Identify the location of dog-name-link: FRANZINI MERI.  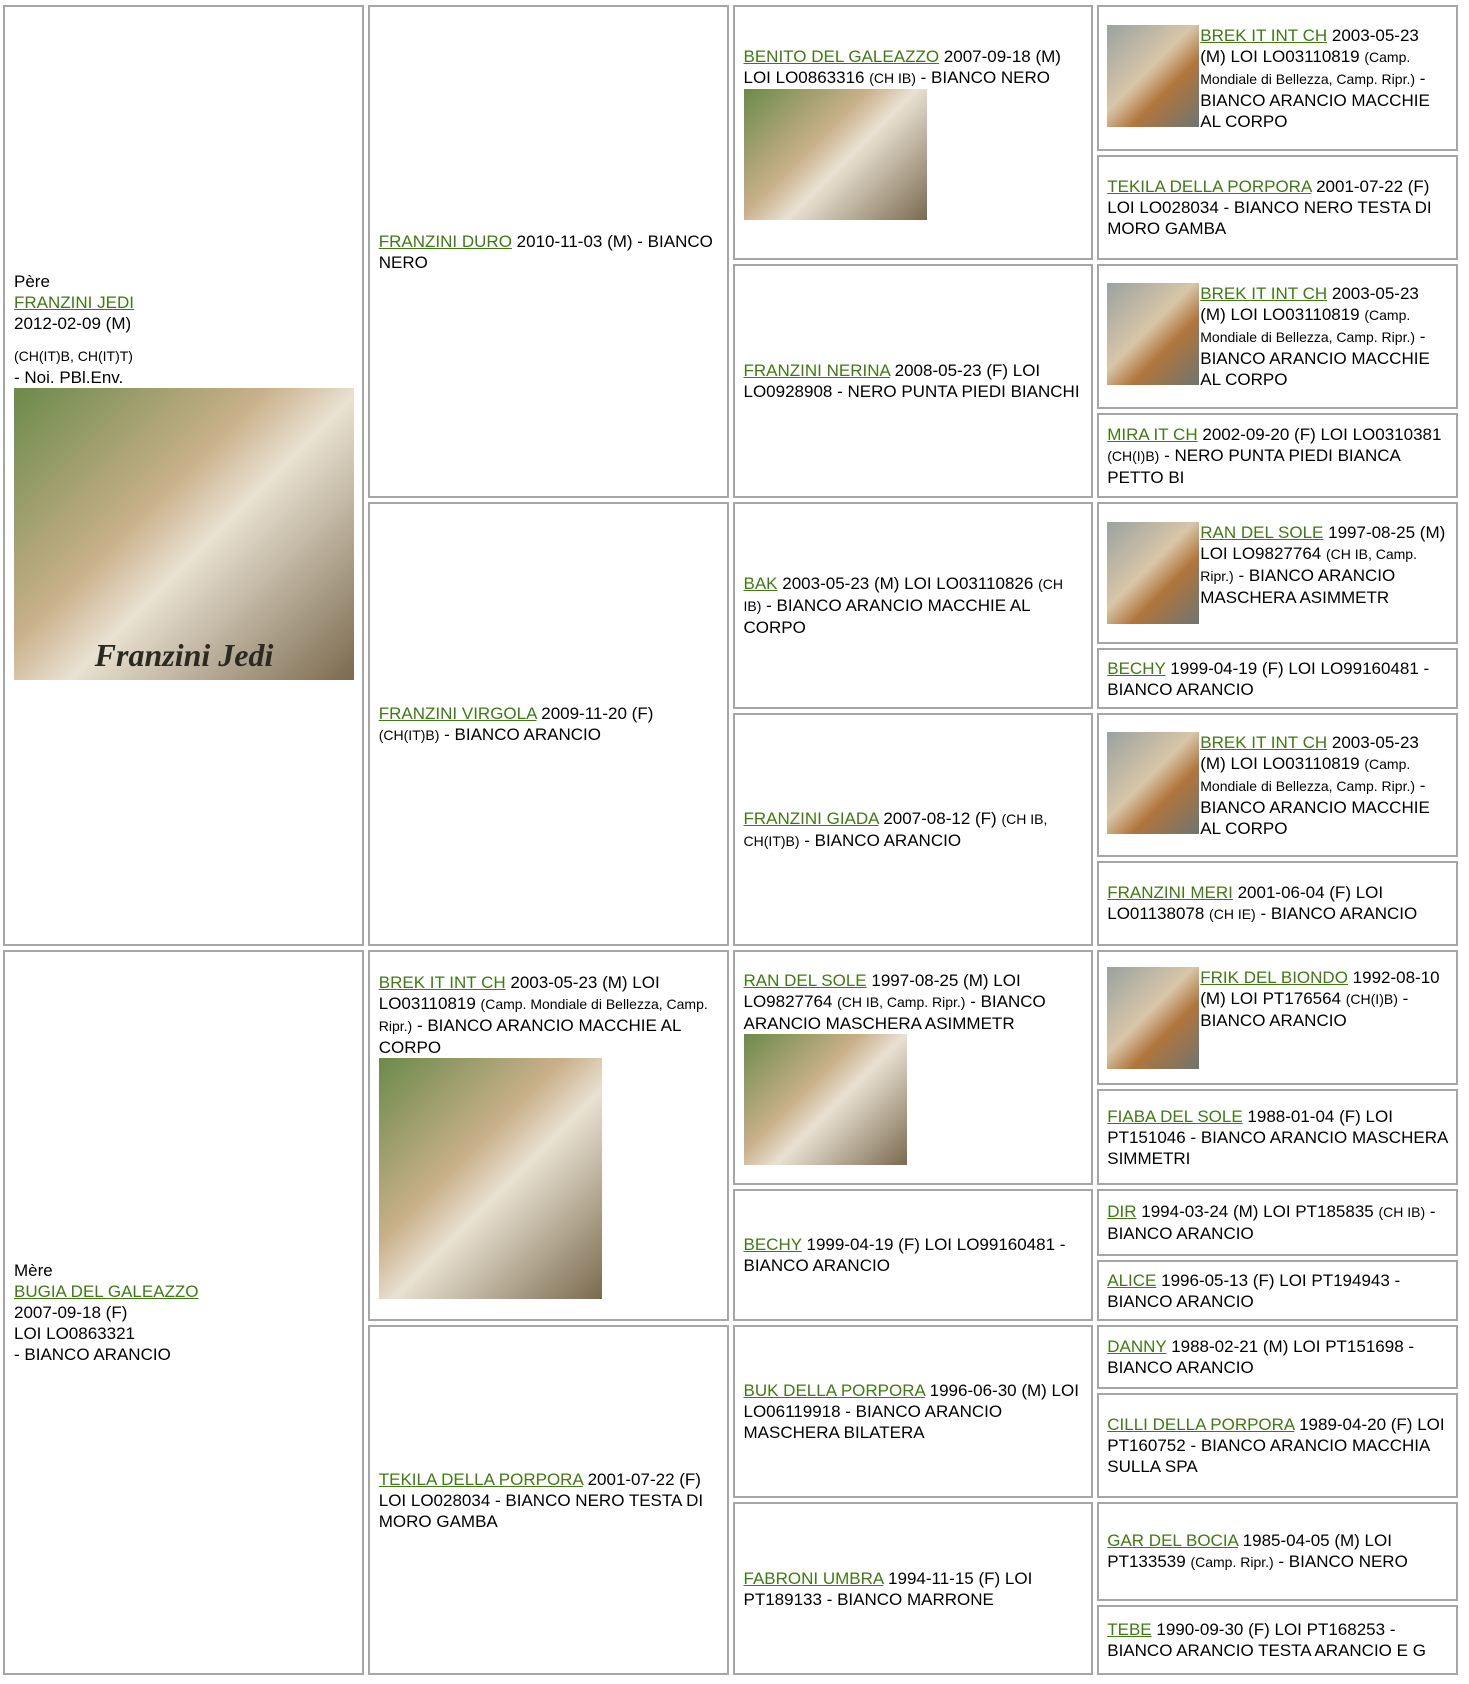
(1170, 892).